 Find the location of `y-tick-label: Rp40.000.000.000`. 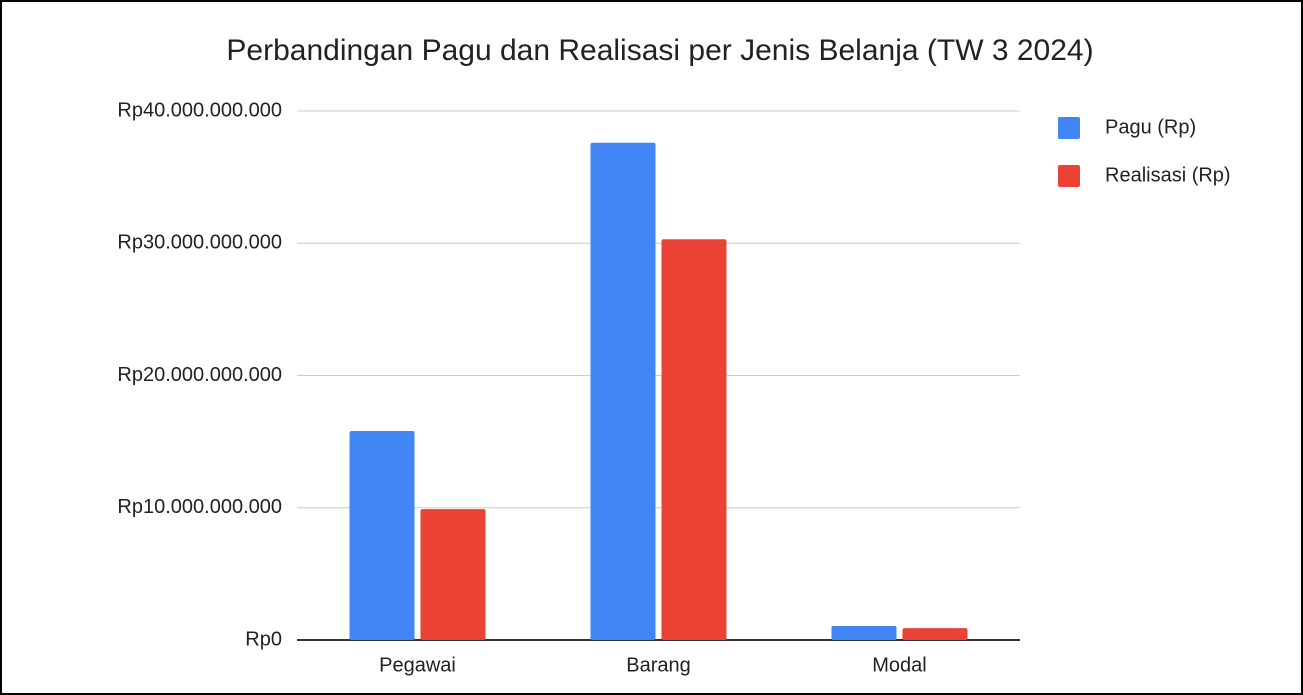

y-tick-label: Rp40.000.000.000 is located at coordinates (199, 110).